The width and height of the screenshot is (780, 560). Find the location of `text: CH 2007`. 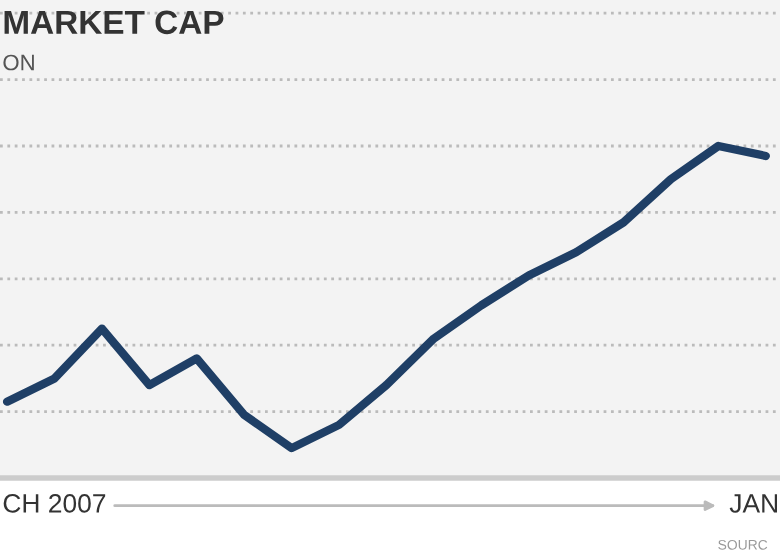

text: CH 2007 is located at coordinates (54, 503).